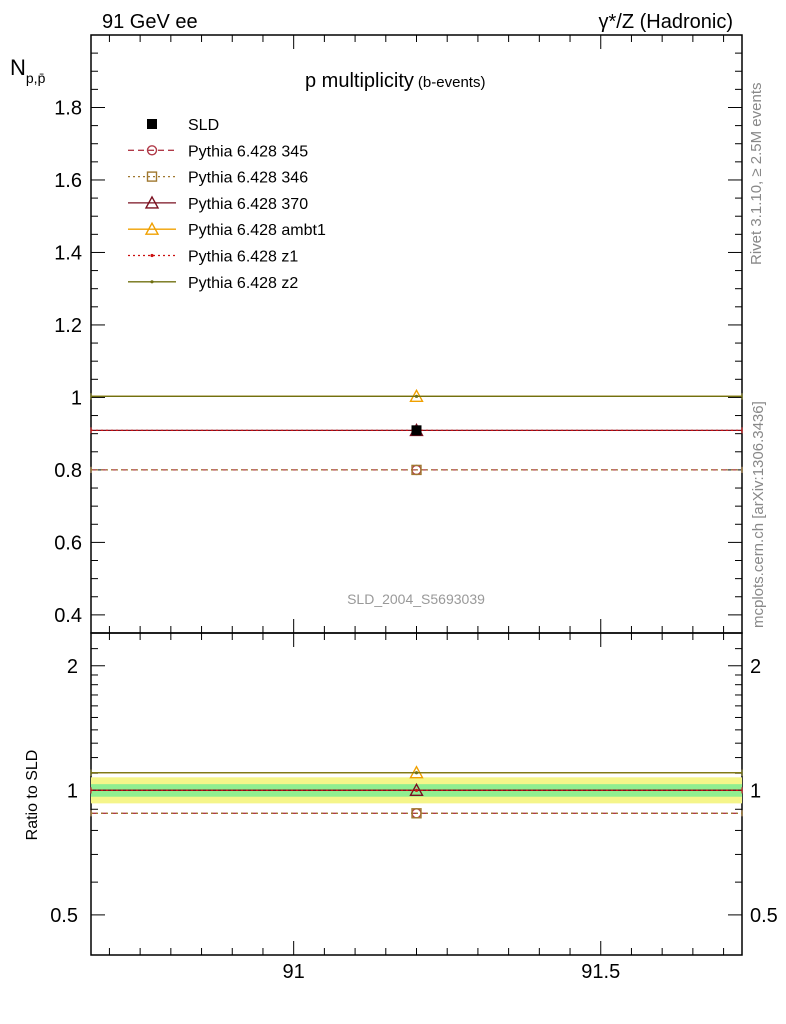  Describe the element at coordinates (68, 108) in the screenshot. I see `y-tick-label: 1.8` at that location.